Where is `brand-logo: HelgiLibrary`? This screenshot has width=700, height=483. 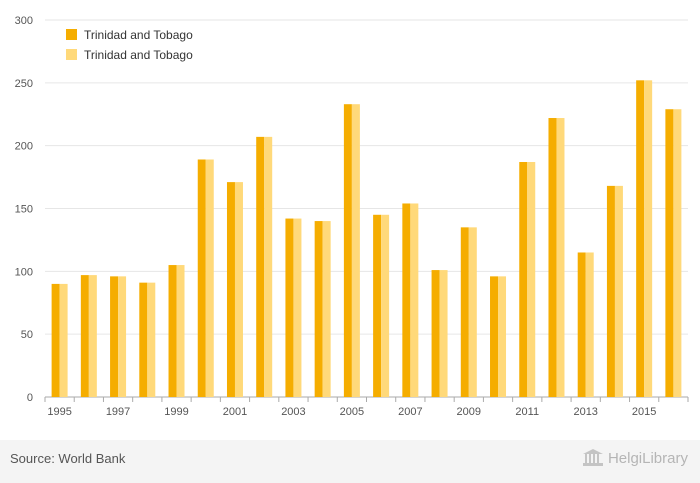 brand-logo: HelgiLibrary is located at coordinates (635, 458).